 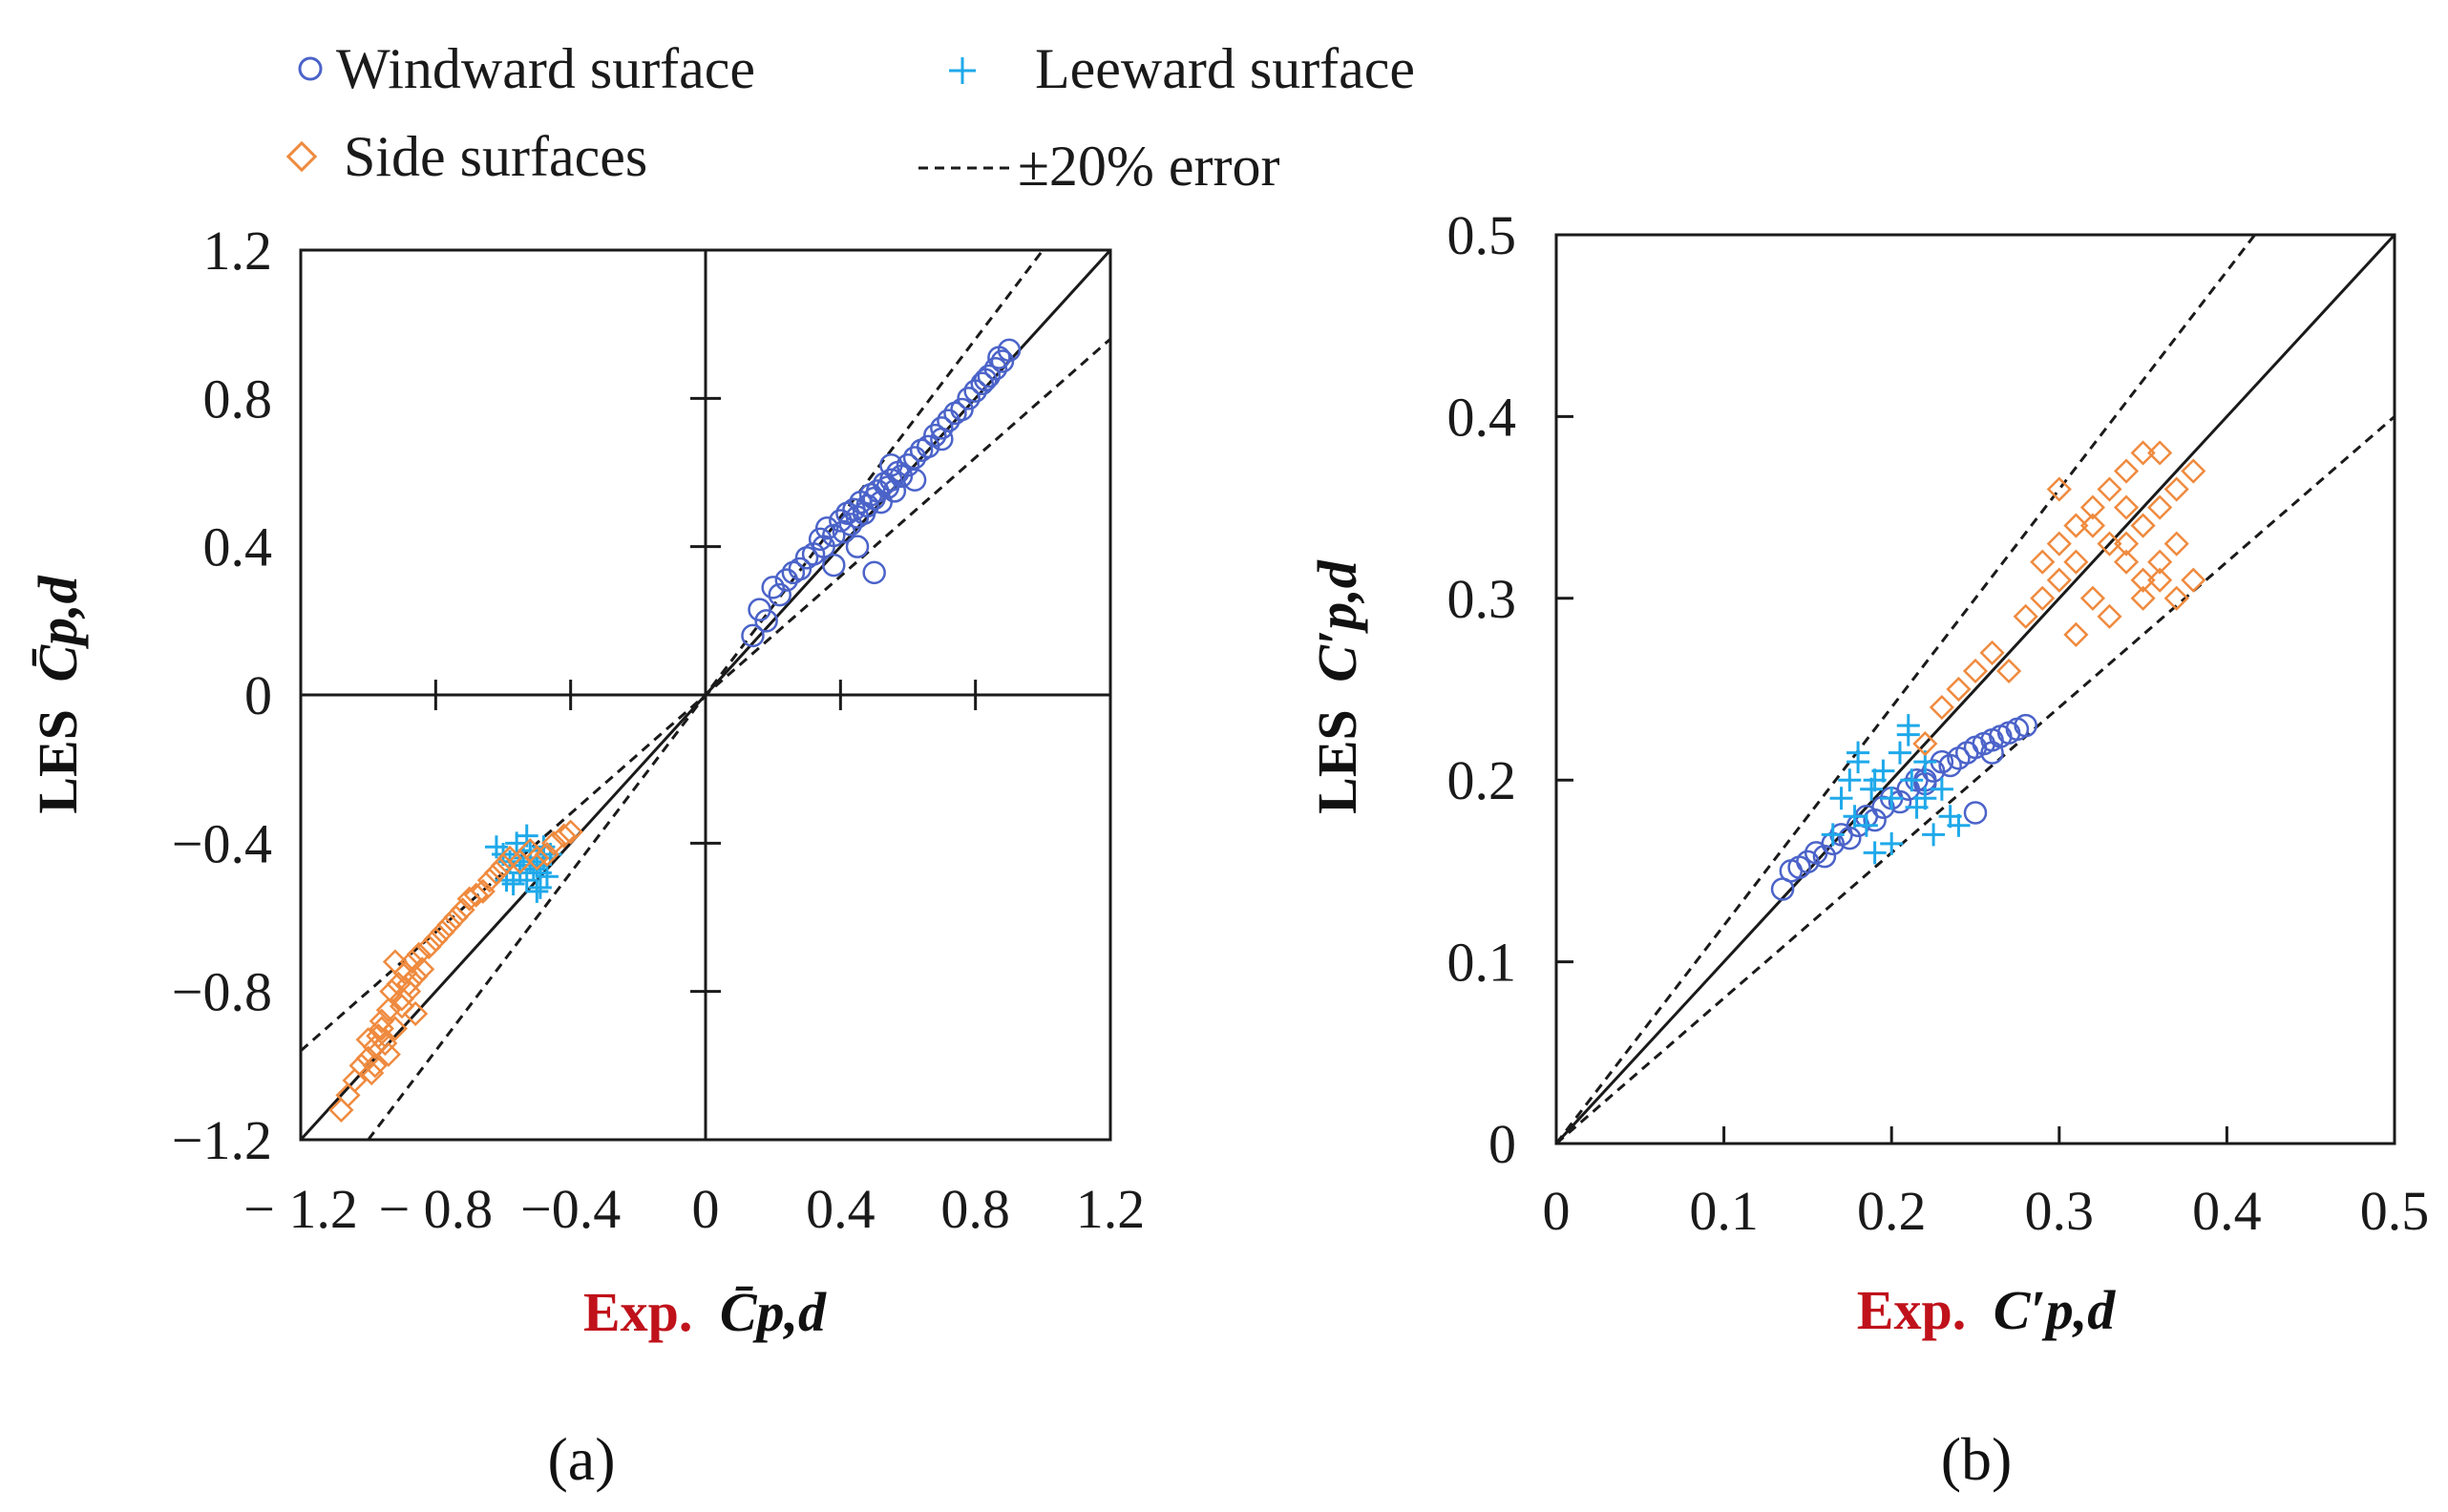 I want to click on panel-a-ylabel: LES C̄p,d, so click(x=58, y=694).